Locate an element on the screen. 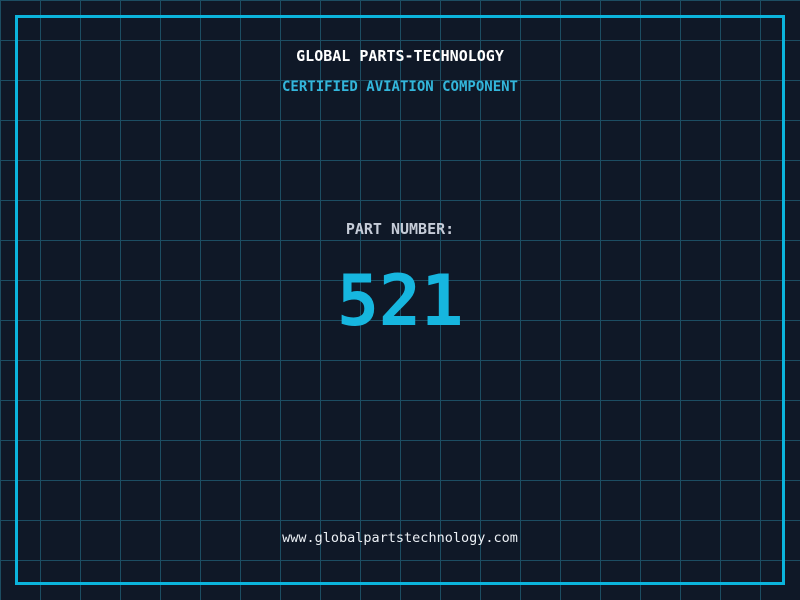 Image resolution: width=800 pixels, height=600 pixels. company-title: GLOBAL PARTS-TECHNOLOGY is located at coordinates (400, 56).